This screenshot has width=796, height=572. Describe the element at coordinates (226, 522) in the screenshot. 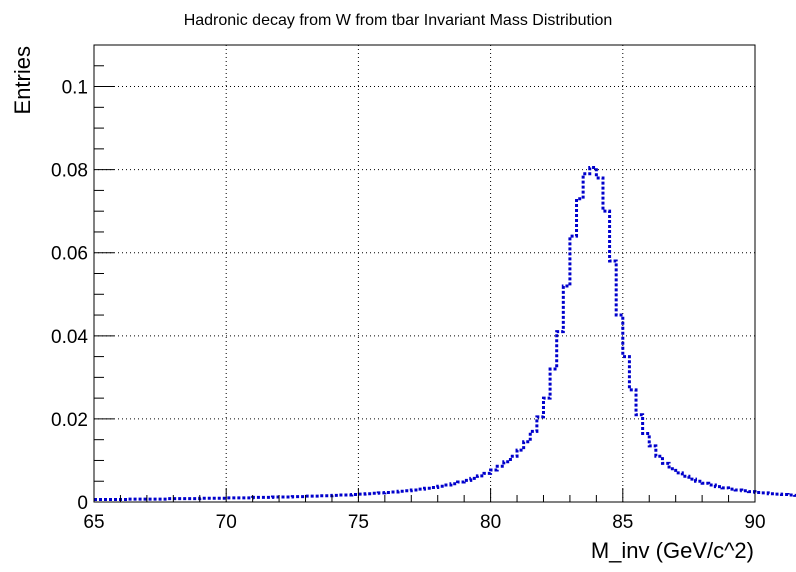

I see `x-tick-label: 70` at that location.